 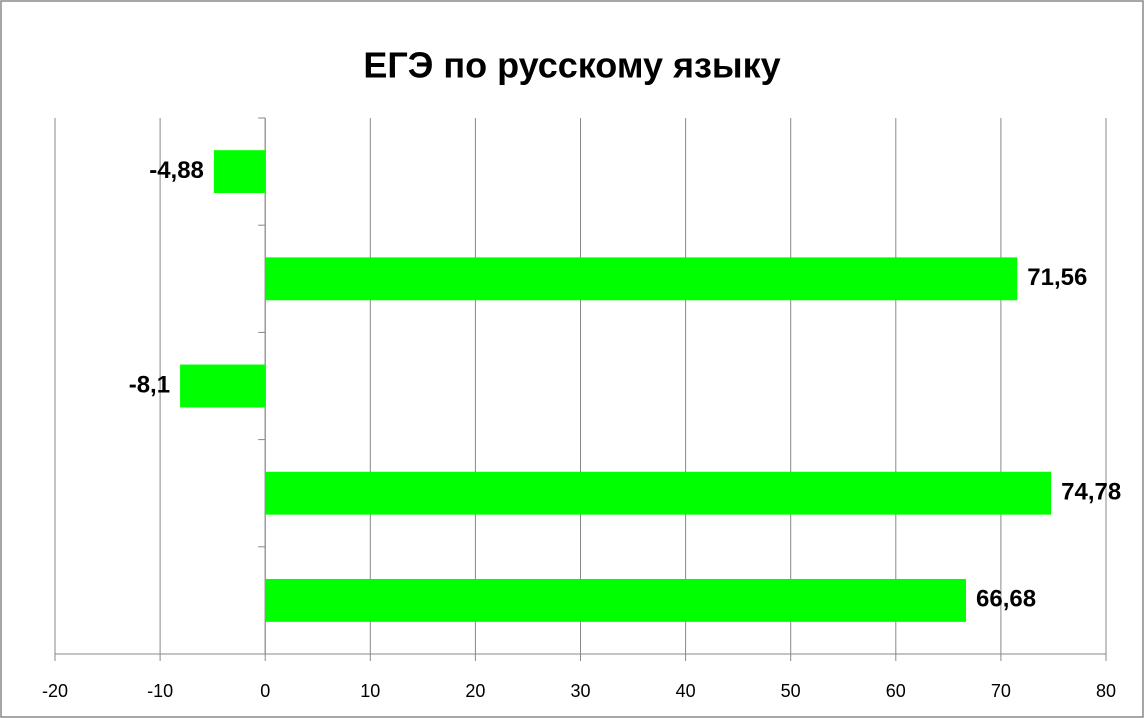 What do you see at coordinates (370, 691) in the screenshot?
I see `x-tick-label: 10` at bounding box center [370, 691].